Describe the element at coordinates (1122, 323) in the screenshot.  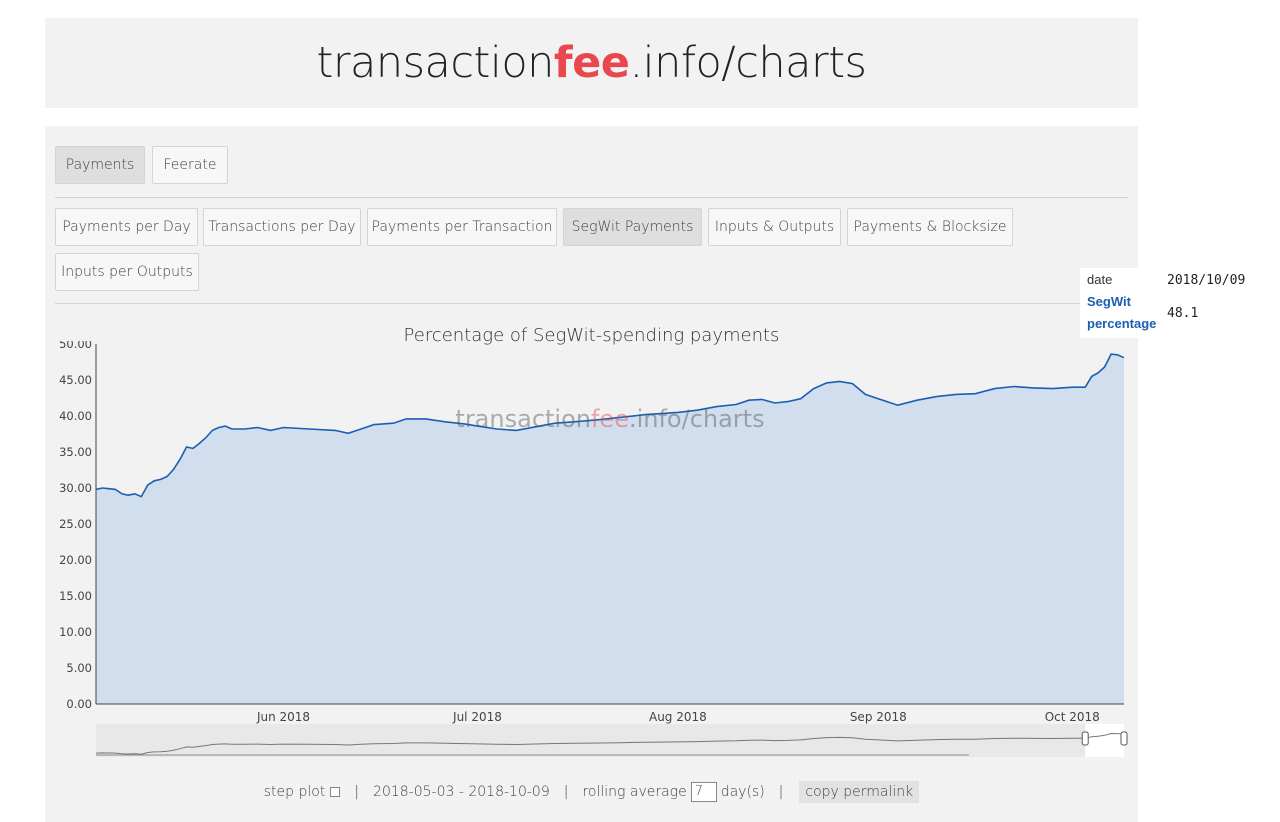
I see `tooltip-series-label-line2: percentage` at that location.